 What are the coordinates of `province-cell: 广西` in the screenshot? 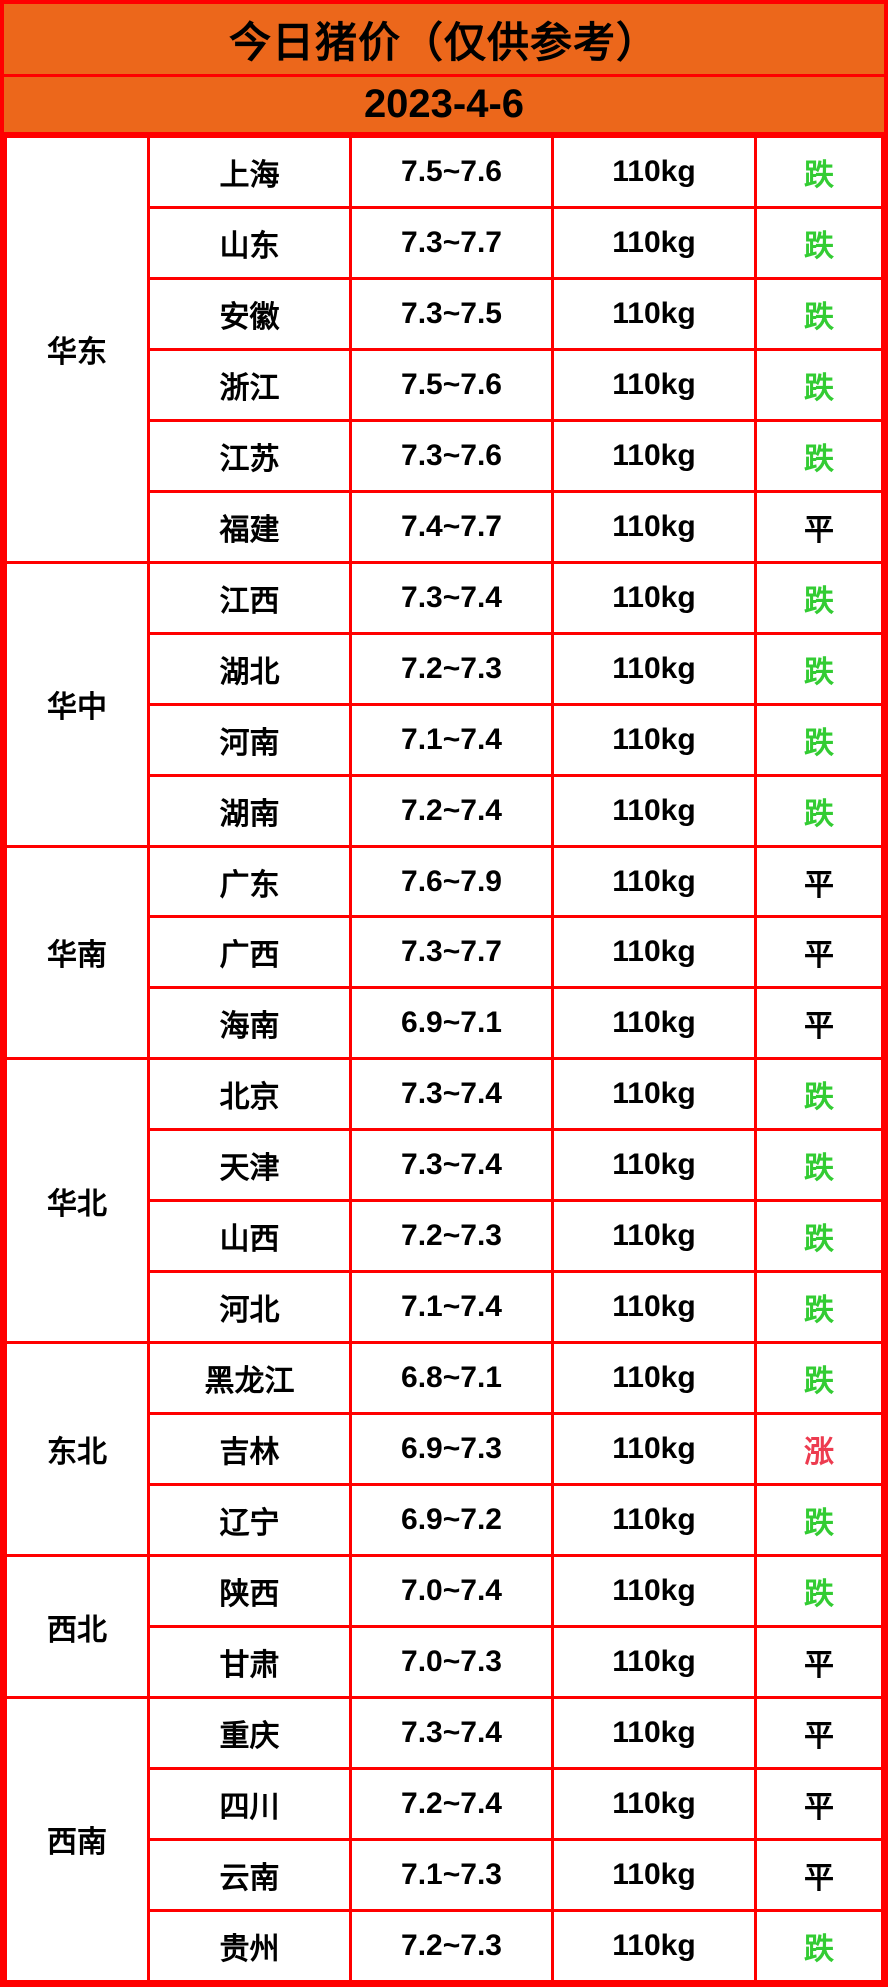 It's located at (249, 952).